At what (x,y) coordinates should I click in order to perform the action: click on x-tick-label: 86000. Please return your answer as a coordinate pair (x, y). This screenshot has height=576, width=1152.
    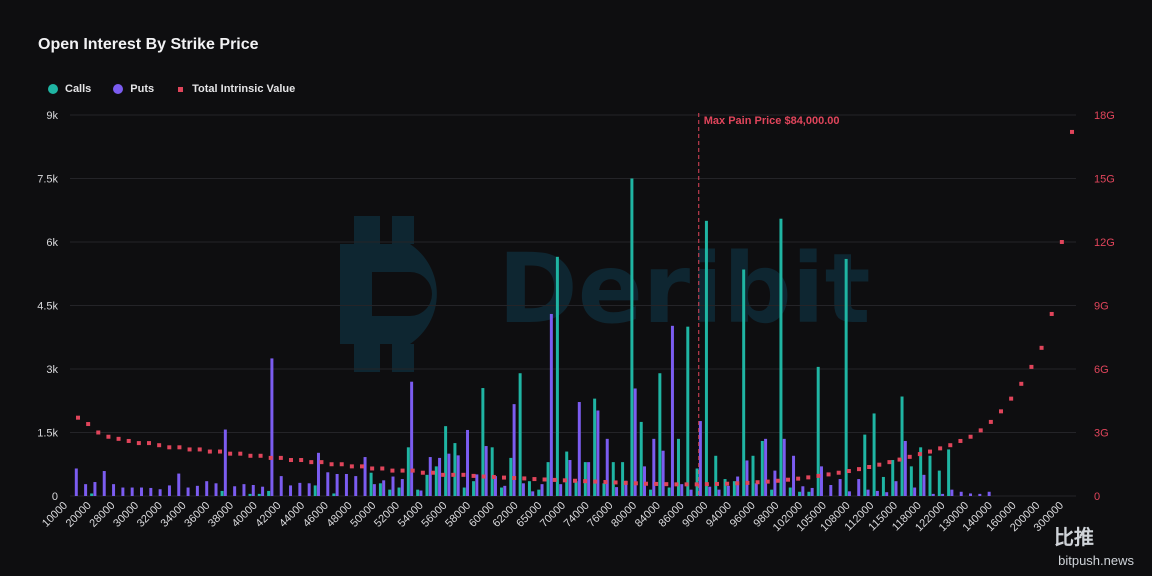
    Looking at the image, I should click on (672, 515).